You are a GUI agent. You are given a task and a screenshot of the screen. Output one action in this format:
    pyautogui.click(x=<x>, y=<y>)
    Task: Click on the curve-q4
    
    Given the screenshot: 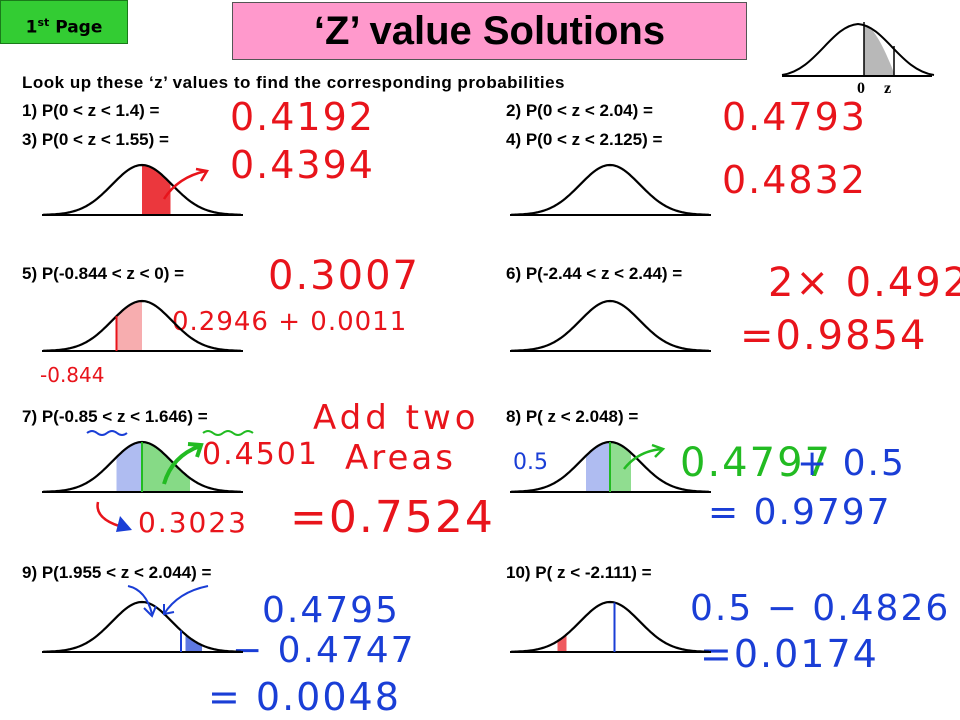 What is the action you would take?
    pyautogui.click(x=610, y=189)
    